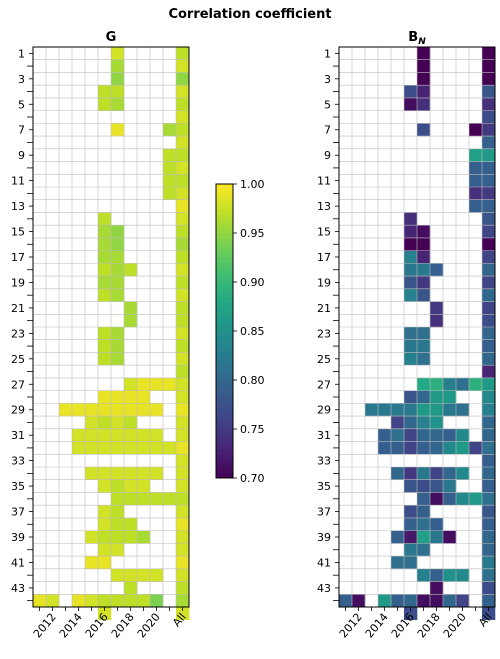 The image size is (500, 659). I want to click on y-tick-label: 43, so click(324, 588).